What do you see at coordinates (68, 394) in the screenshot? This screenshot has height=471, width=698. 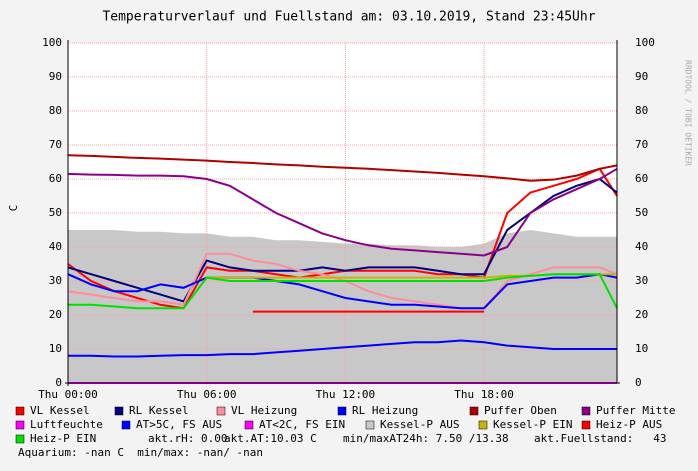 I see `x-tick-label: Thu 00:00` at bounding box center [68, 394].